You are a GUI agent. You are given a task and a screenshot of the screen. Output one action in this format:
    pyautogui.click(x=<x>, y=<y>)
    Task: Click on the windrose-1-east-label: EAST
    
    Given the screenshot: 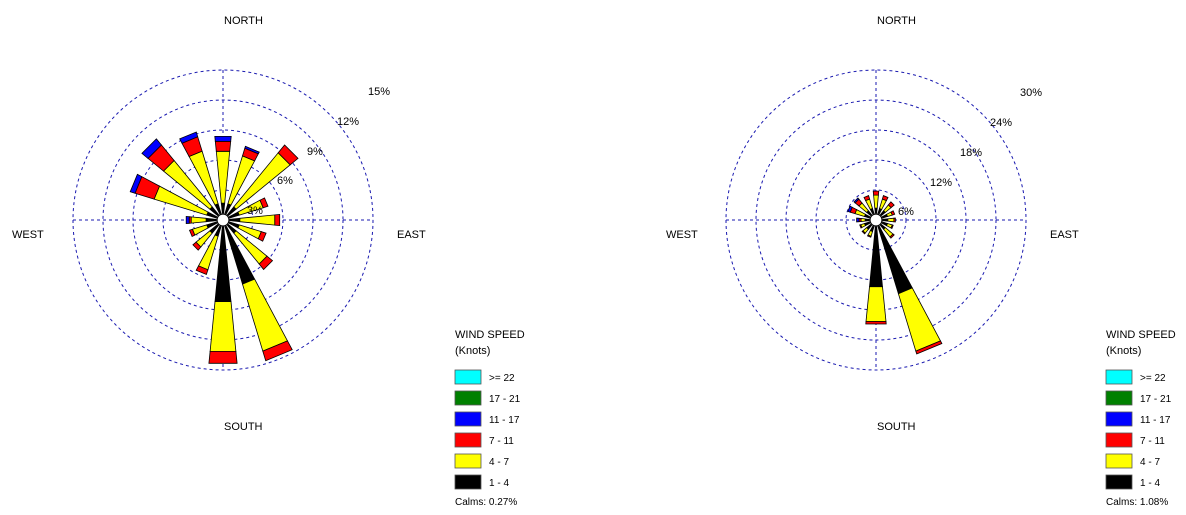 What is the action you would take?
    pyautogui.click(x=411, y=235)
    